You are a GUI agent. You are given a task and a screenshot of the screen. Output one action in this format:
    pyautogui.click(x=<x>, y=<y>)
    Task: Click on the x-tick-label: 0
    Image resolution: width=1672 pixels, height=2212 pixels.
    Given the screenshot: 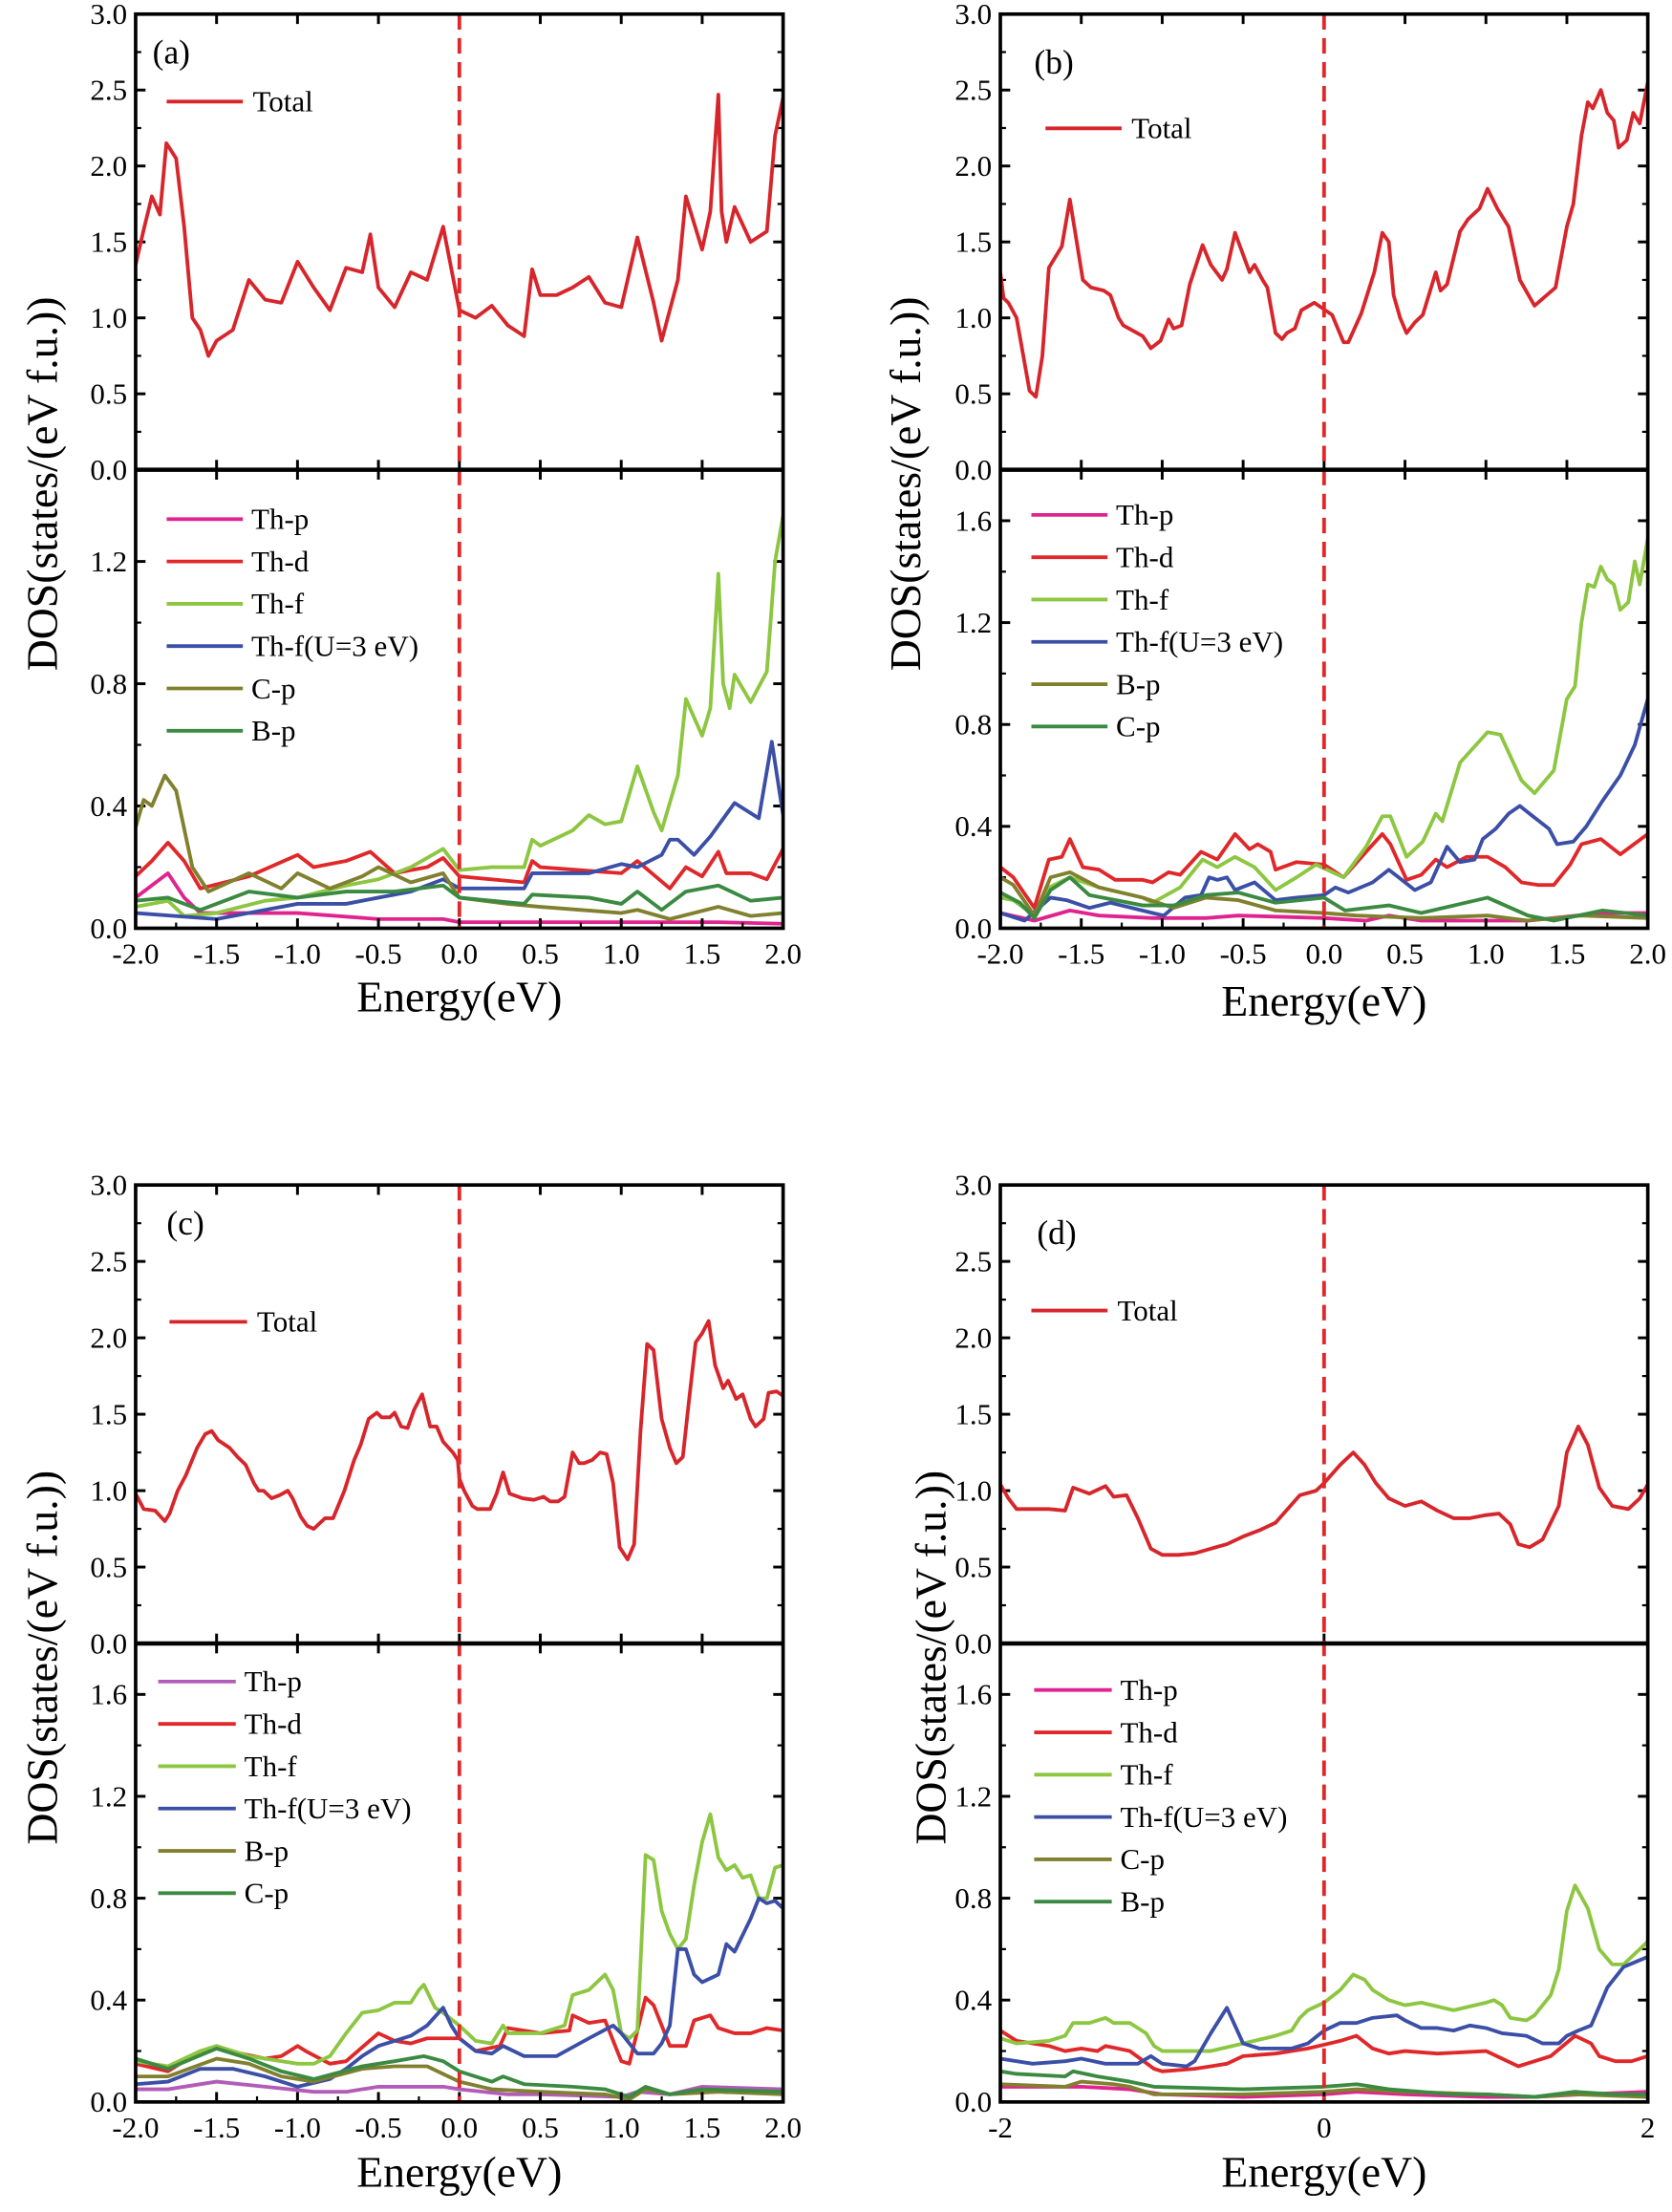 What is the action you would take?
    pyautogui.click(x=1324, y=2127)
    